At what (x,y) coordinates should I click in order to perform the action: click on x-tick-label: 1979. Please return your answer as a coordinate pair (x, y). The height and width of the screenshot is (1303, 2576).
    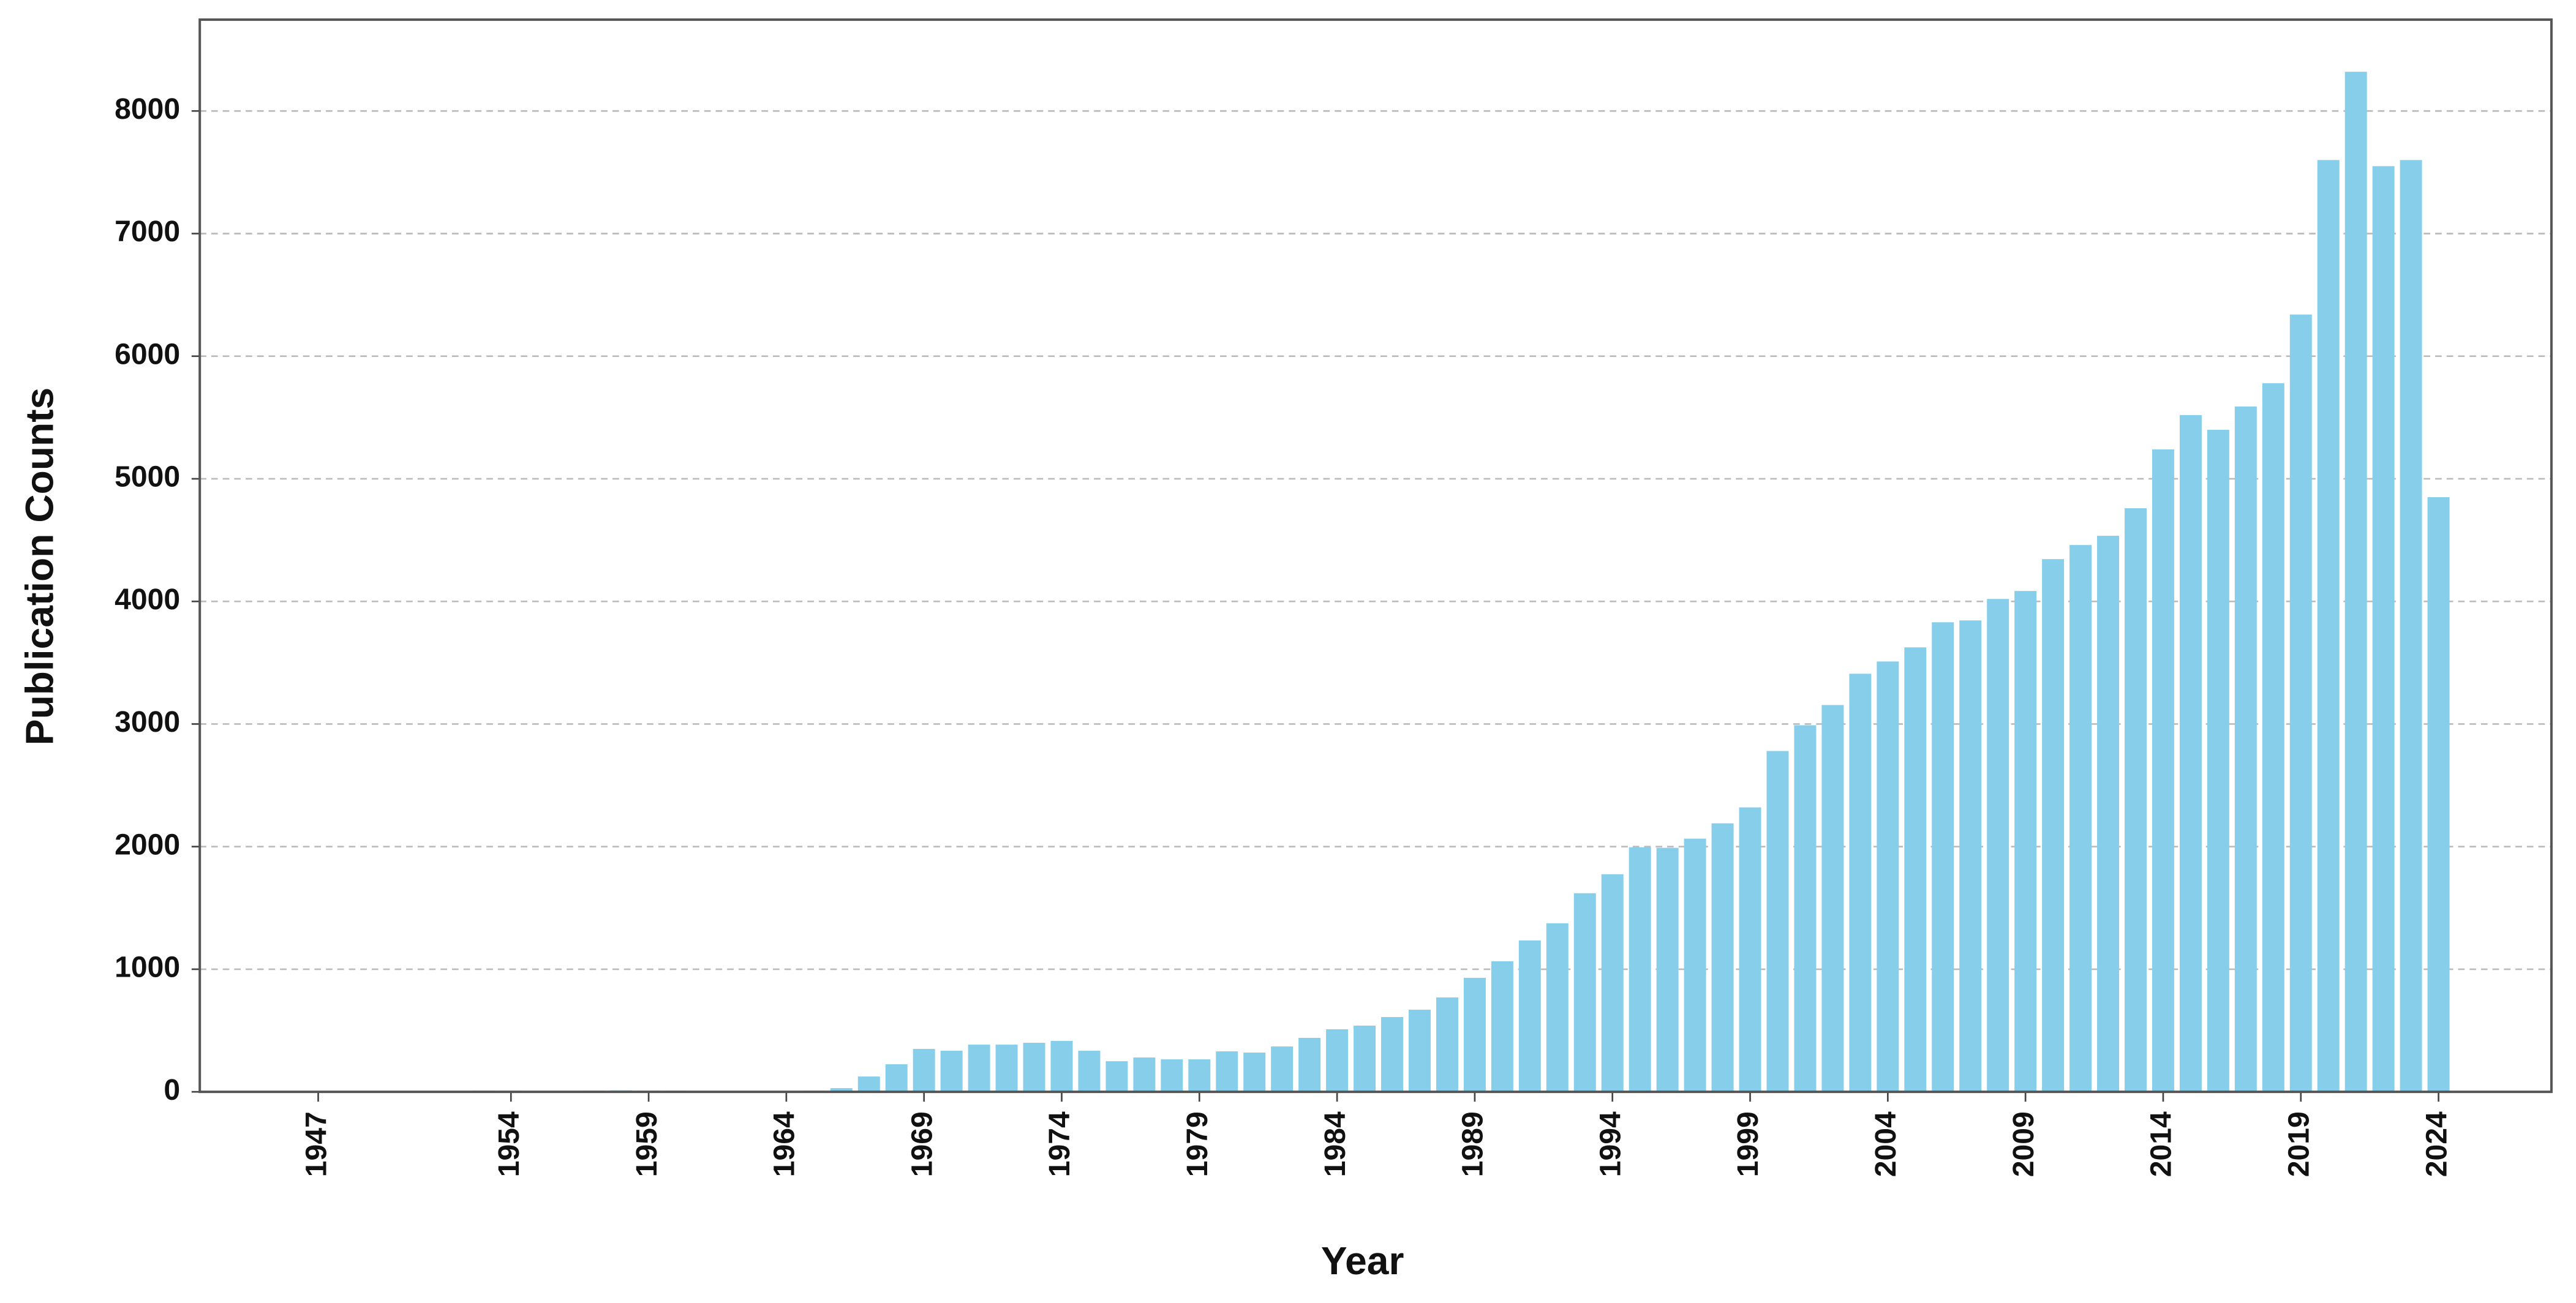
    Looking at the image, I should click on (1197, 1144).